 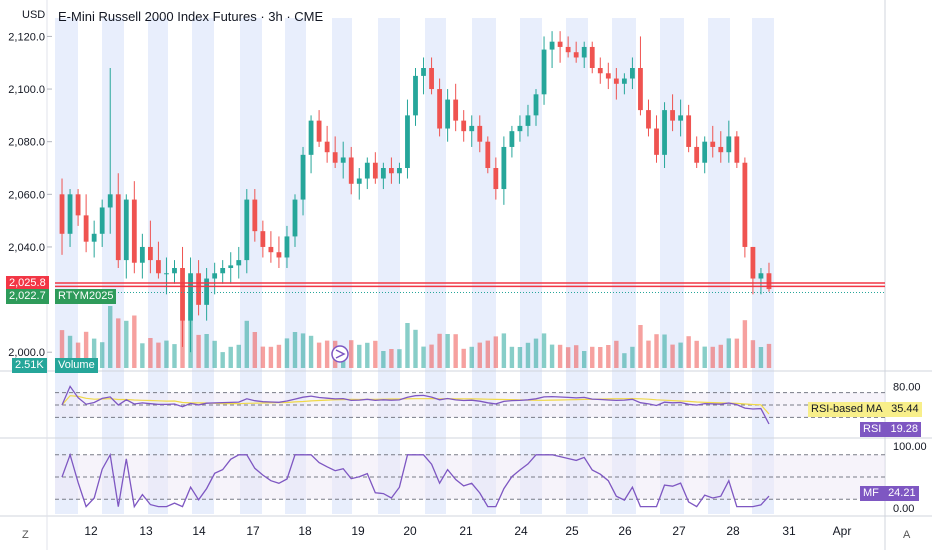 What do you see at coordinates (679, 531) in the screenshot?
I see `x-tick-label: 27` at bounding box center [679, 531].